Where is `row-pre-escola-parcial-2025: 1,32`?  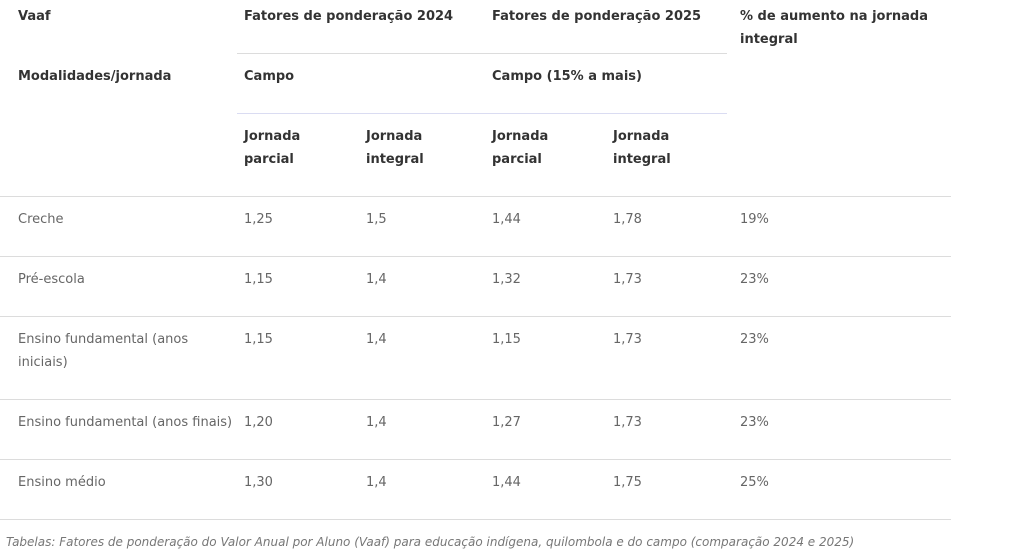
row-pre-escola-parcial-2025: 1,32 is located at coordinates (506, 279).